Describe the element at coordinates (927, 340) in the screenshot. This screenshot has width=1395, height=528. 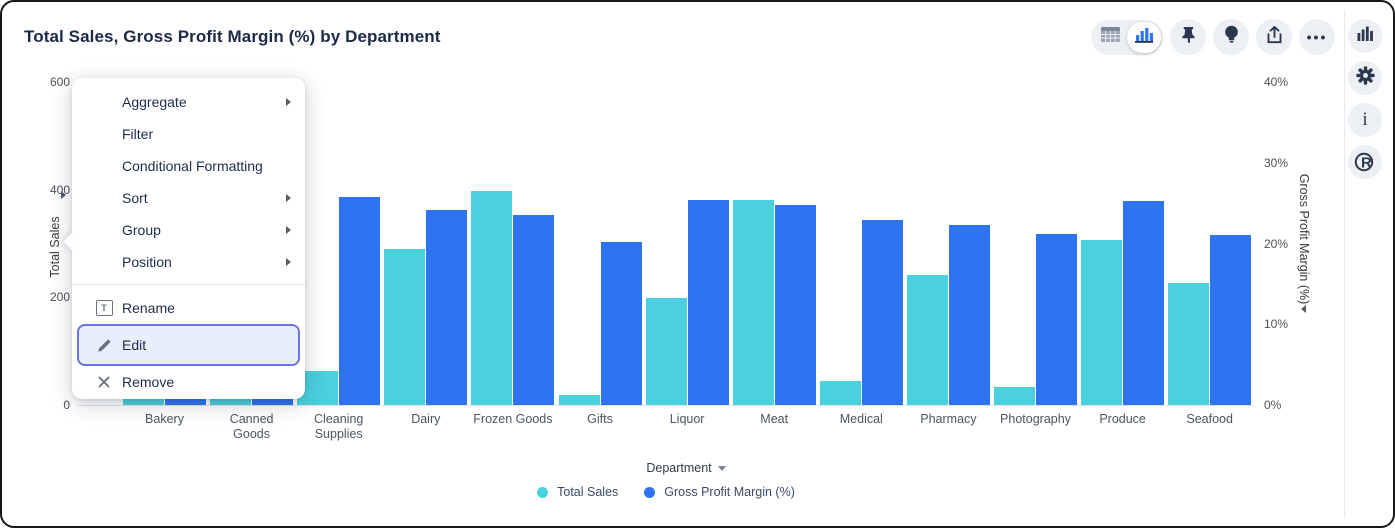
I see `bar-total-sales-pharmacy` at that location.